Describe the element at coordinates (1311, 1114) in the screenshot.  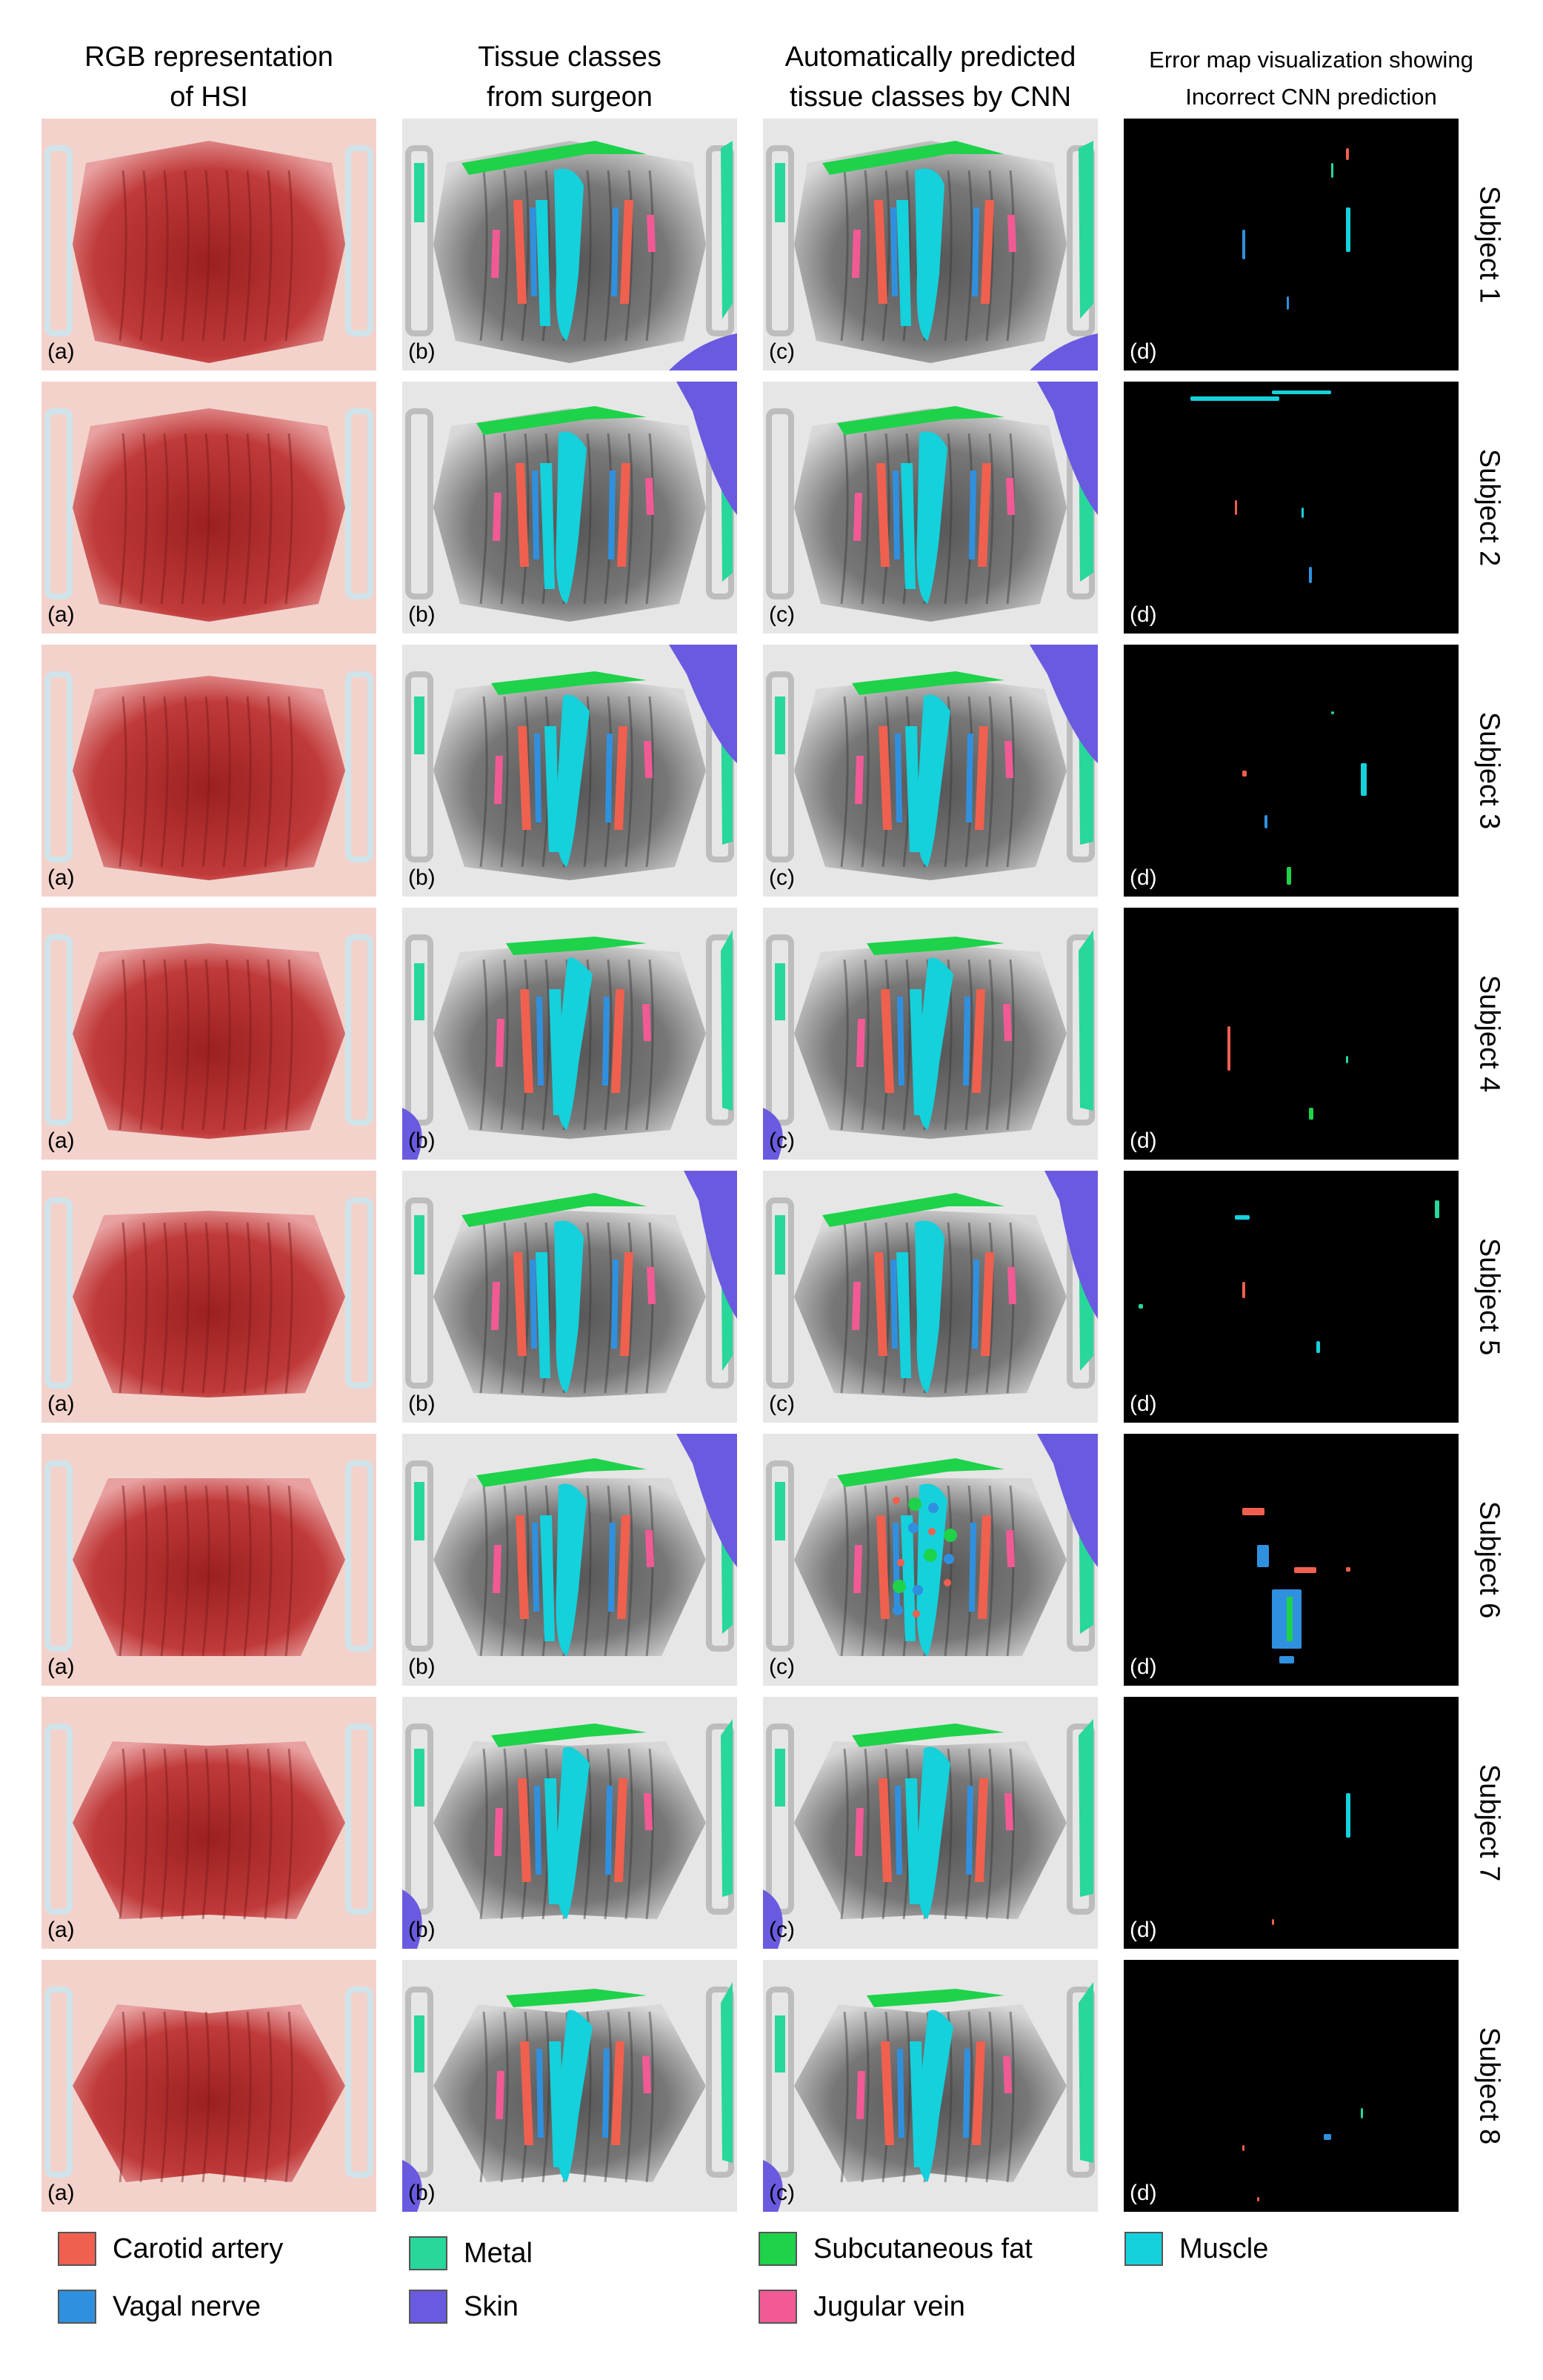
I see `fat-error` at that location.